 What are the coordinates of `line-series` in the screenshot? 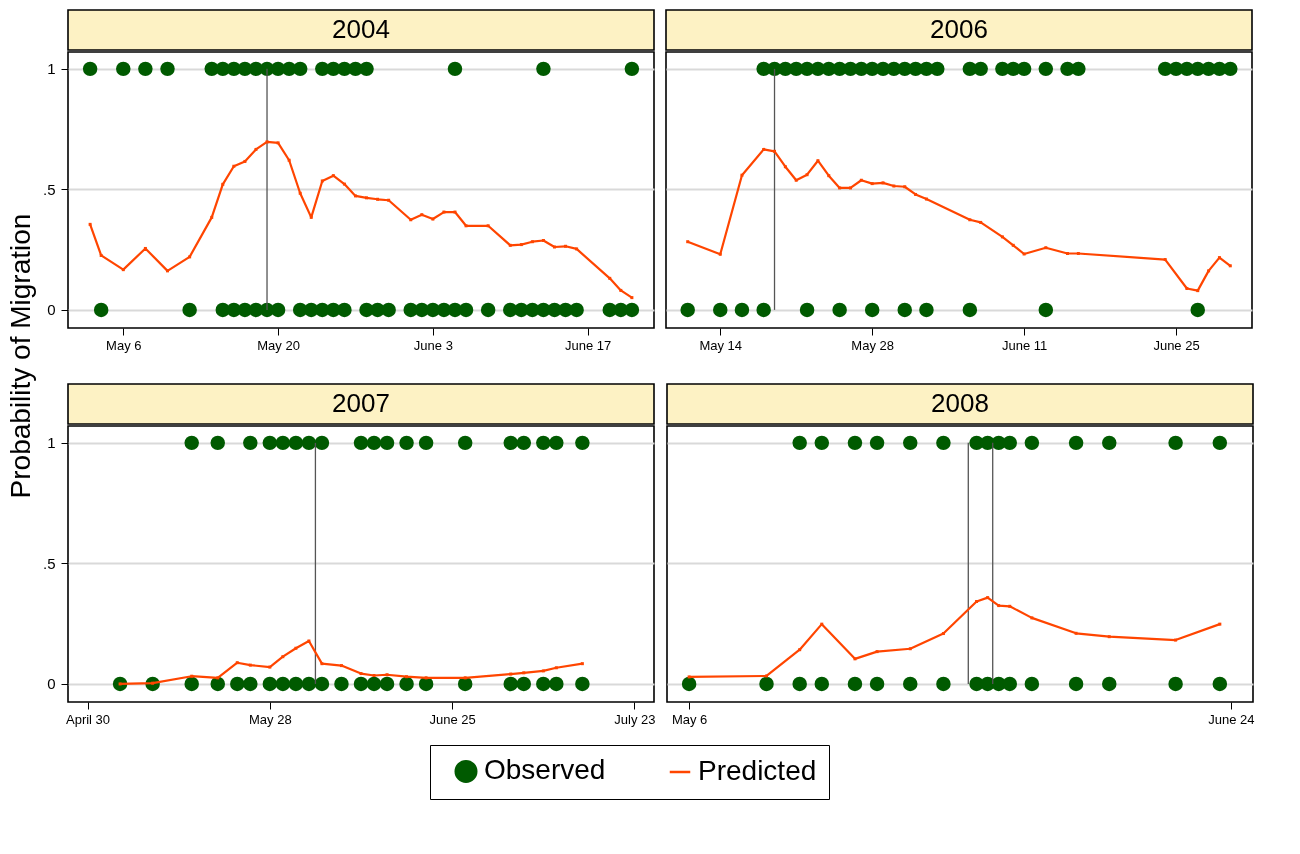 It's located at (361, 220).